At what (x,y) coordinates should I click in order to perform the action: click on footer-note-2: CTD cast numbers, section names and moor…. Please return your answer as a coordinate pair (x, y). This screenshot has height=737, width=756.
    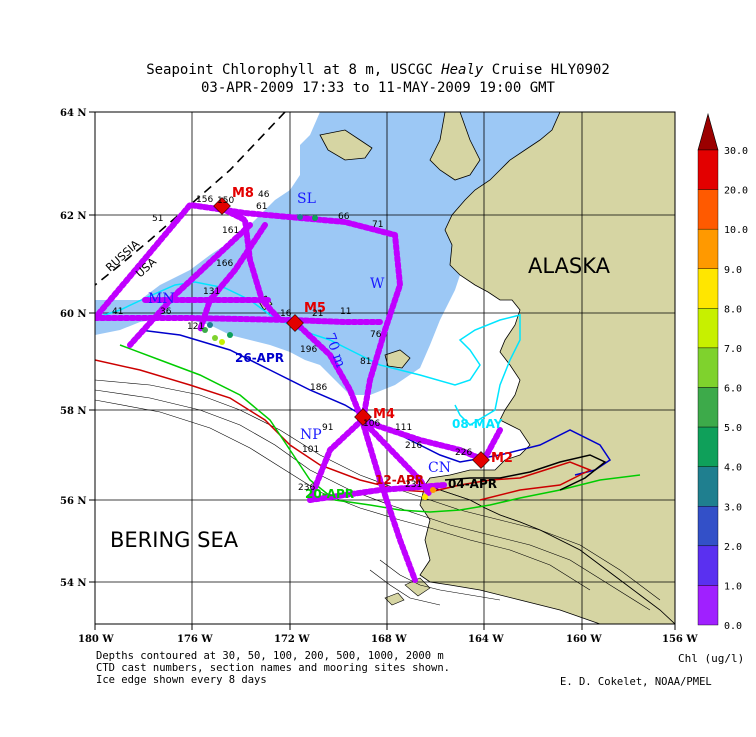
    Looking at the image, I should click on (273, 668).